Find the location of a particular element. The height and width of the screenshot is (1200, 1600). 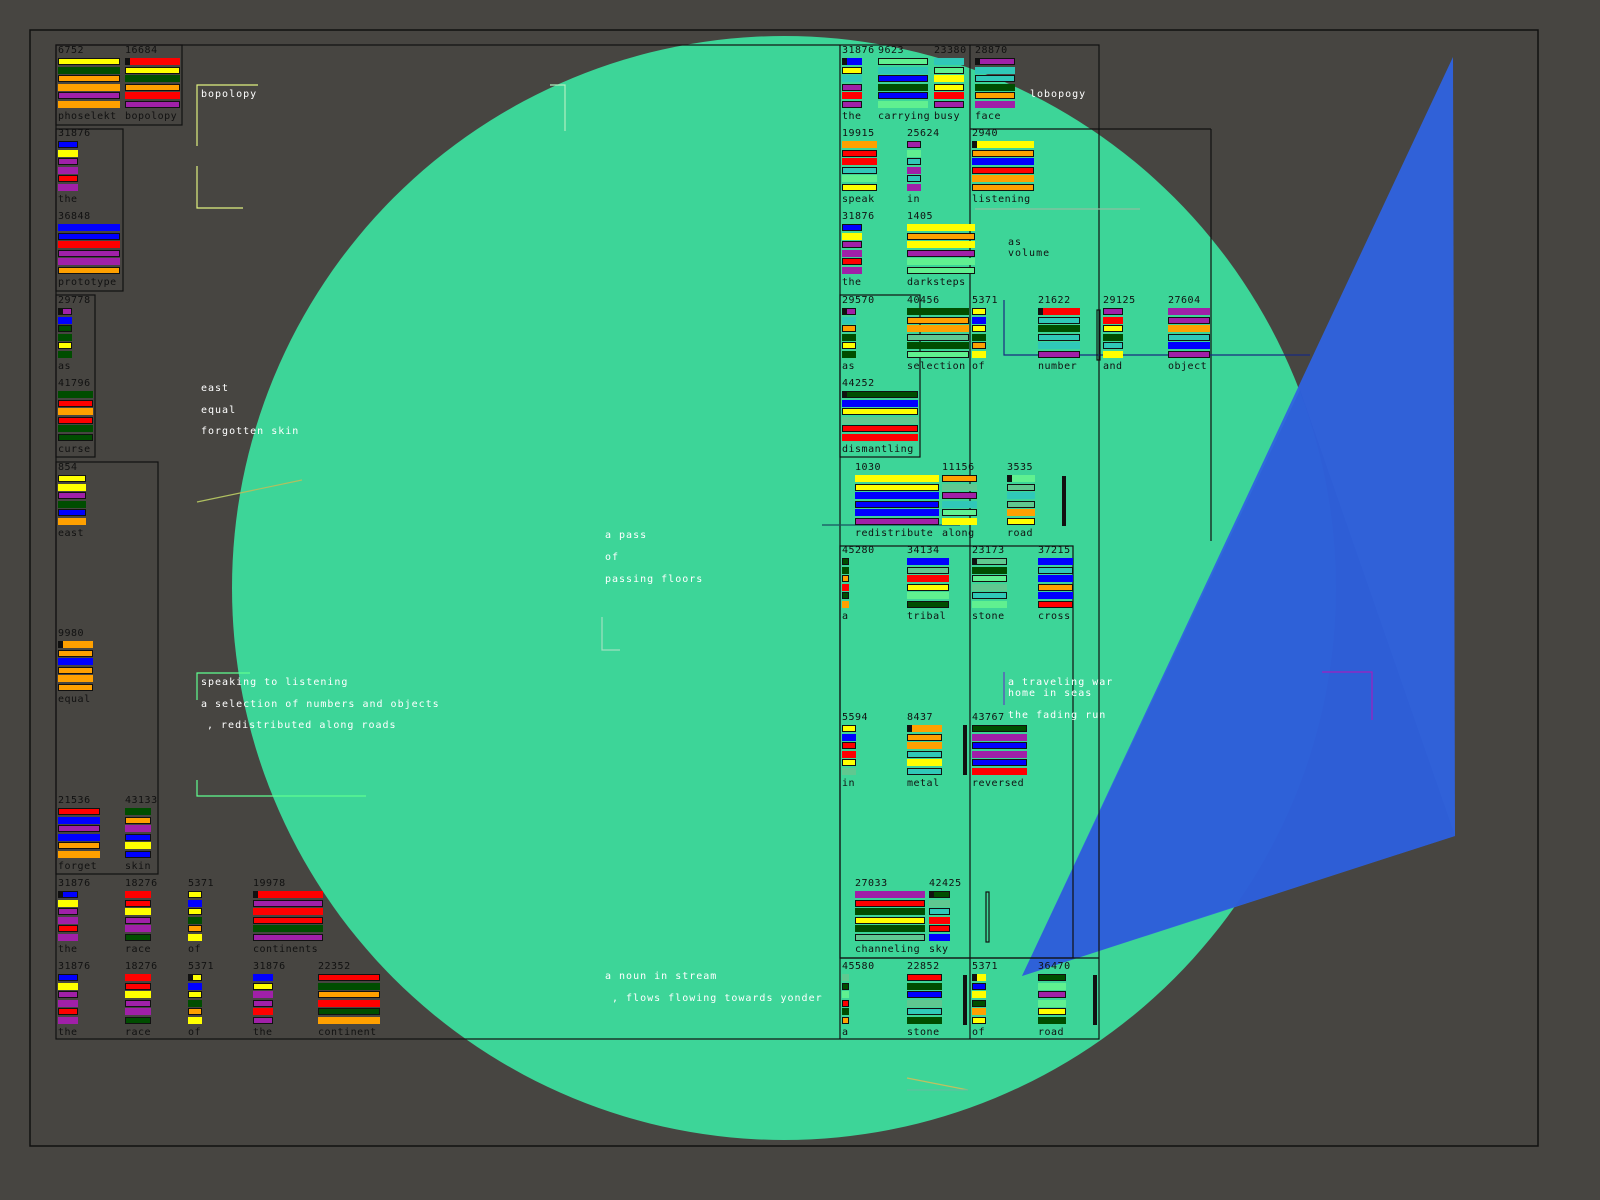

glyph-number: 1405 is located at coordinates (920, 216).